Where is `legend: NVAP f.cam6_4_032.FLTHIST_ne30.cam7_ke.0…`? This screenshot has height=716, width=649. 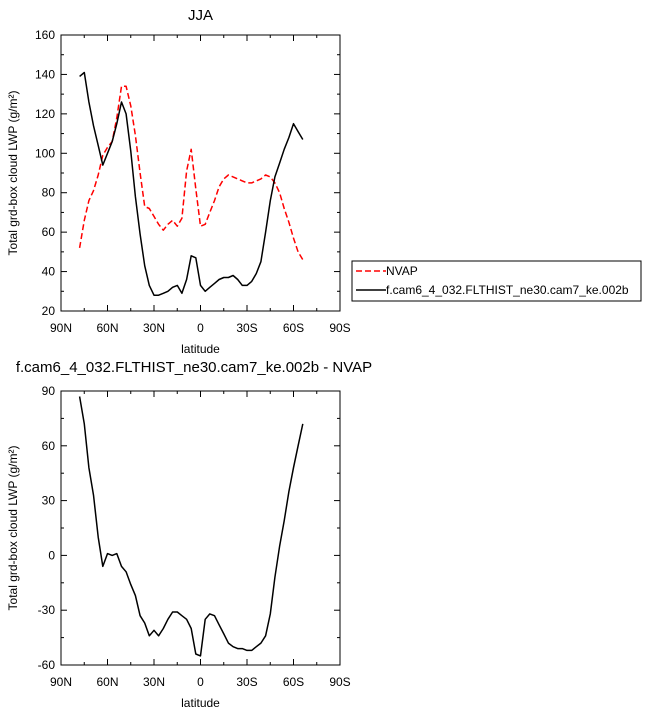
legend: NVAP f.cam6_4_032.FLTHIST_ne30.cam7_ke.0… is located at coordinates (496, 281).